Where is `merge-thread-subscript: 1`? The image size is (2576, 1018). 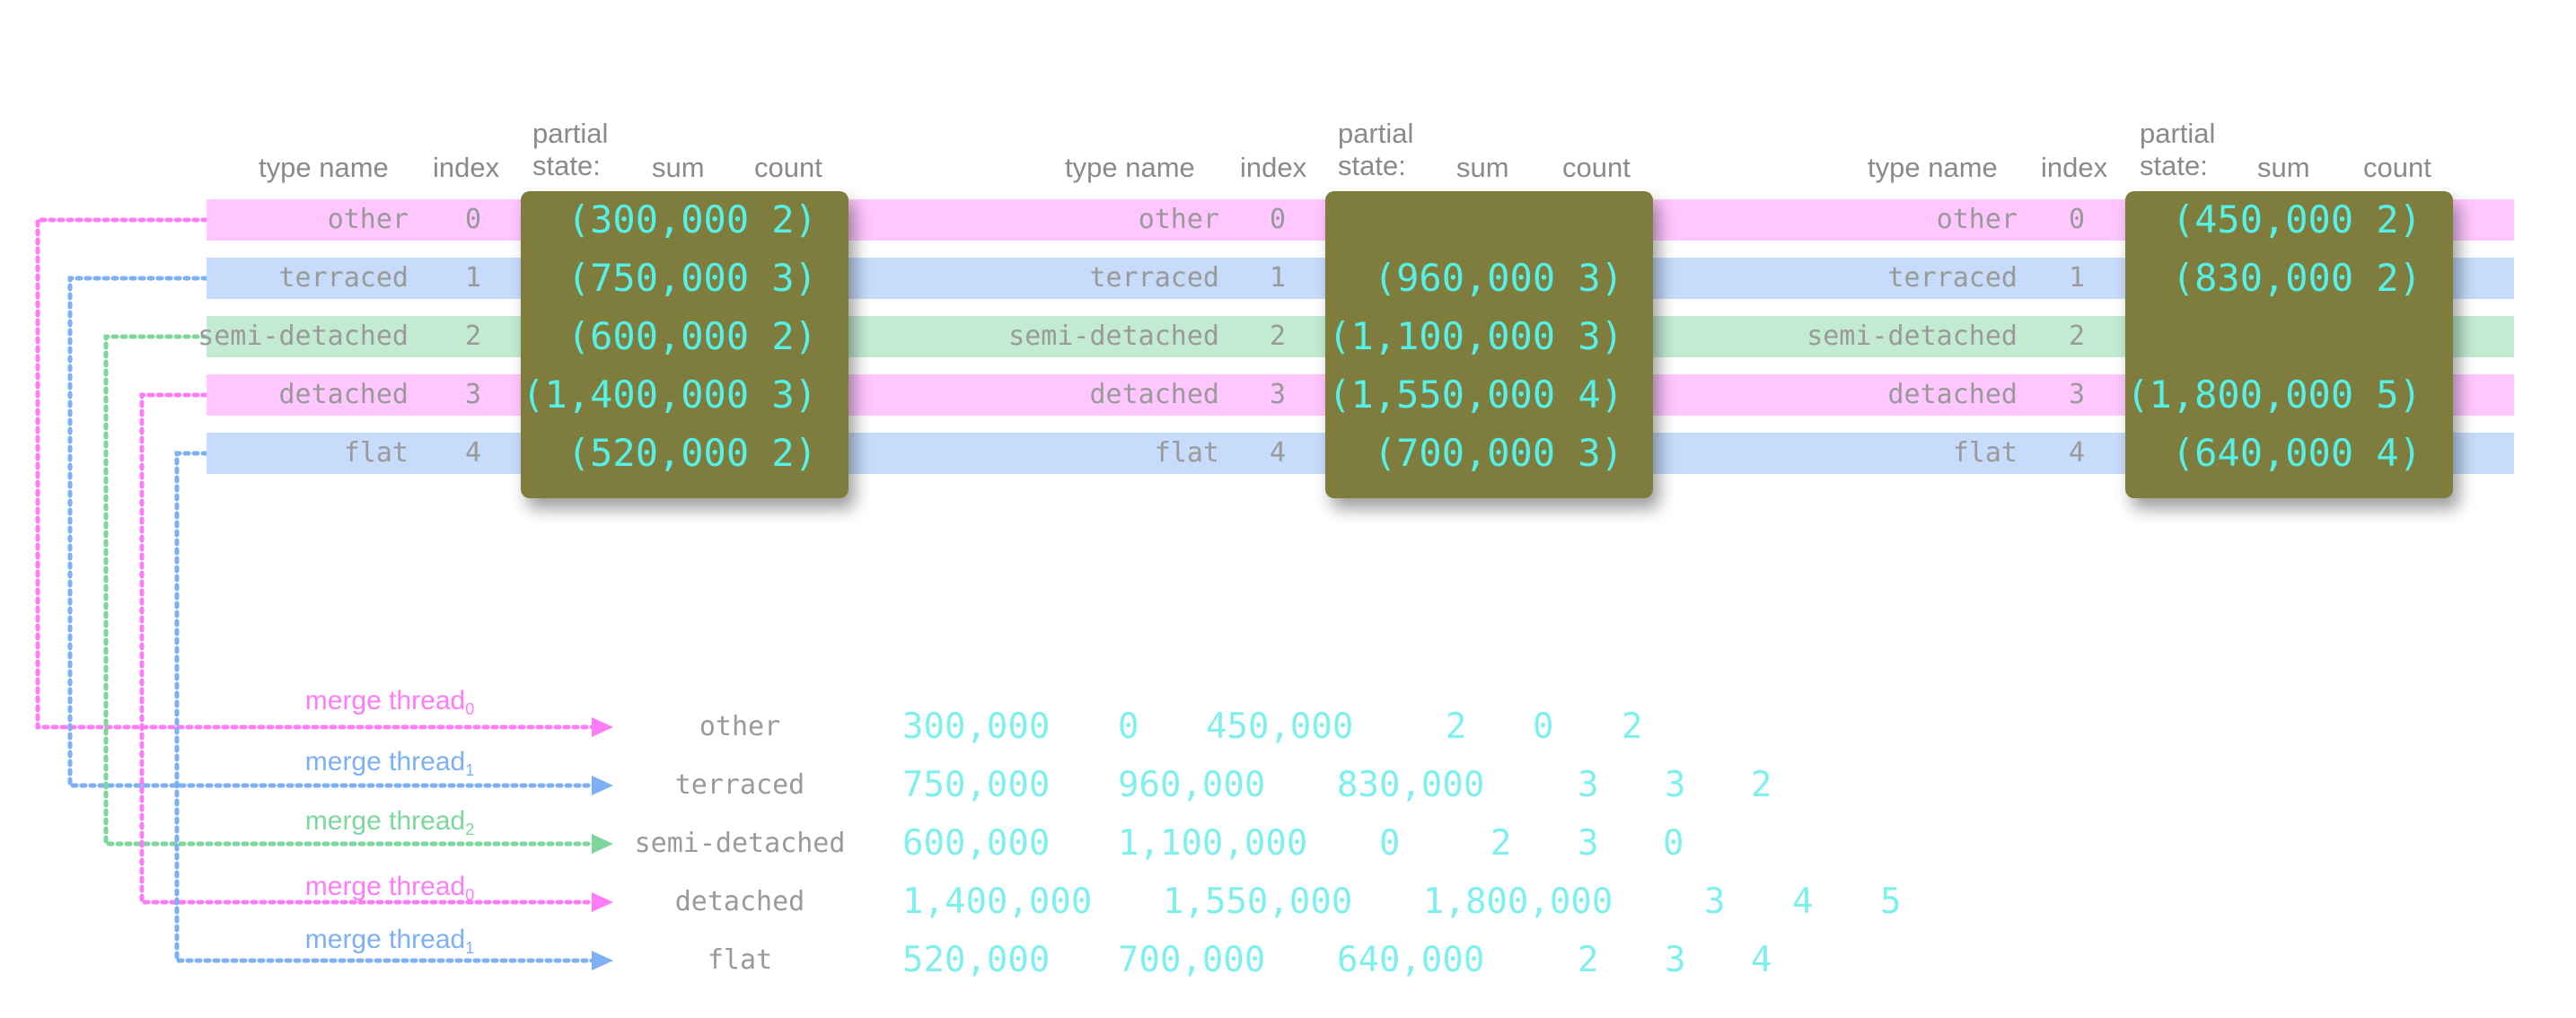 merge-thread-subscript: 1 is located at coordinates (470, 948).